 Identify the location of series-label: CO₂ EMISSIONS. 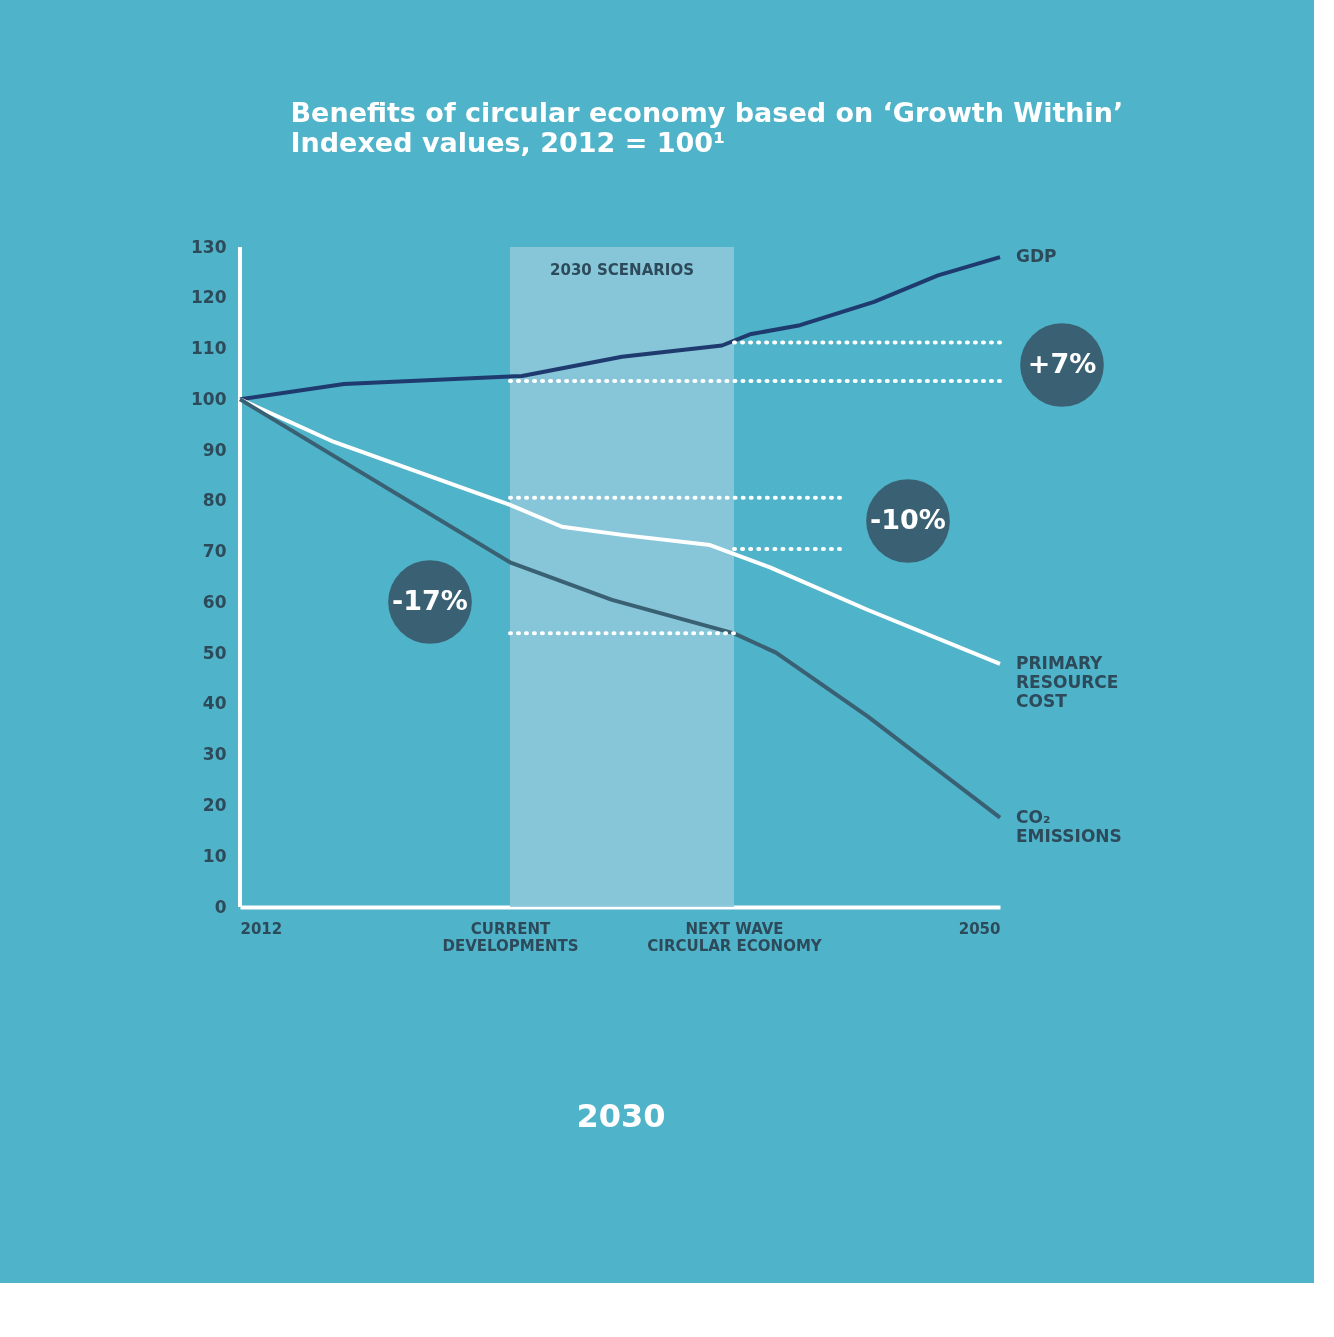
(1069, 826).